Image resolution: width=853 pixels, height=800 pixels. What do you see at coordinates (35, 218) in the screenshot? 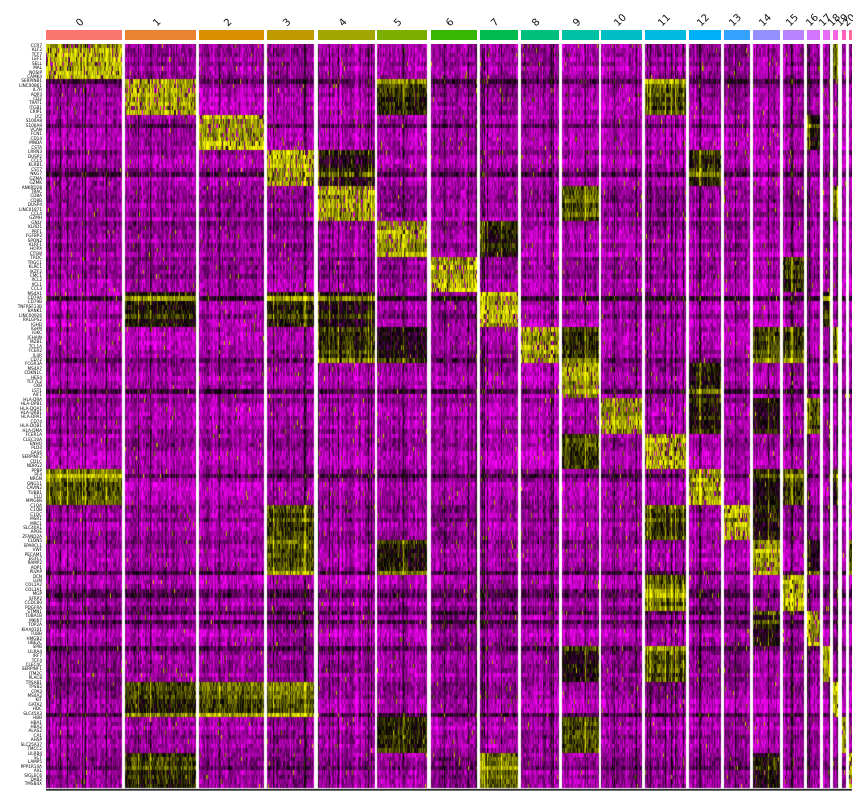
I see `gene-label: GZMH` at bounding box center [35, 218].